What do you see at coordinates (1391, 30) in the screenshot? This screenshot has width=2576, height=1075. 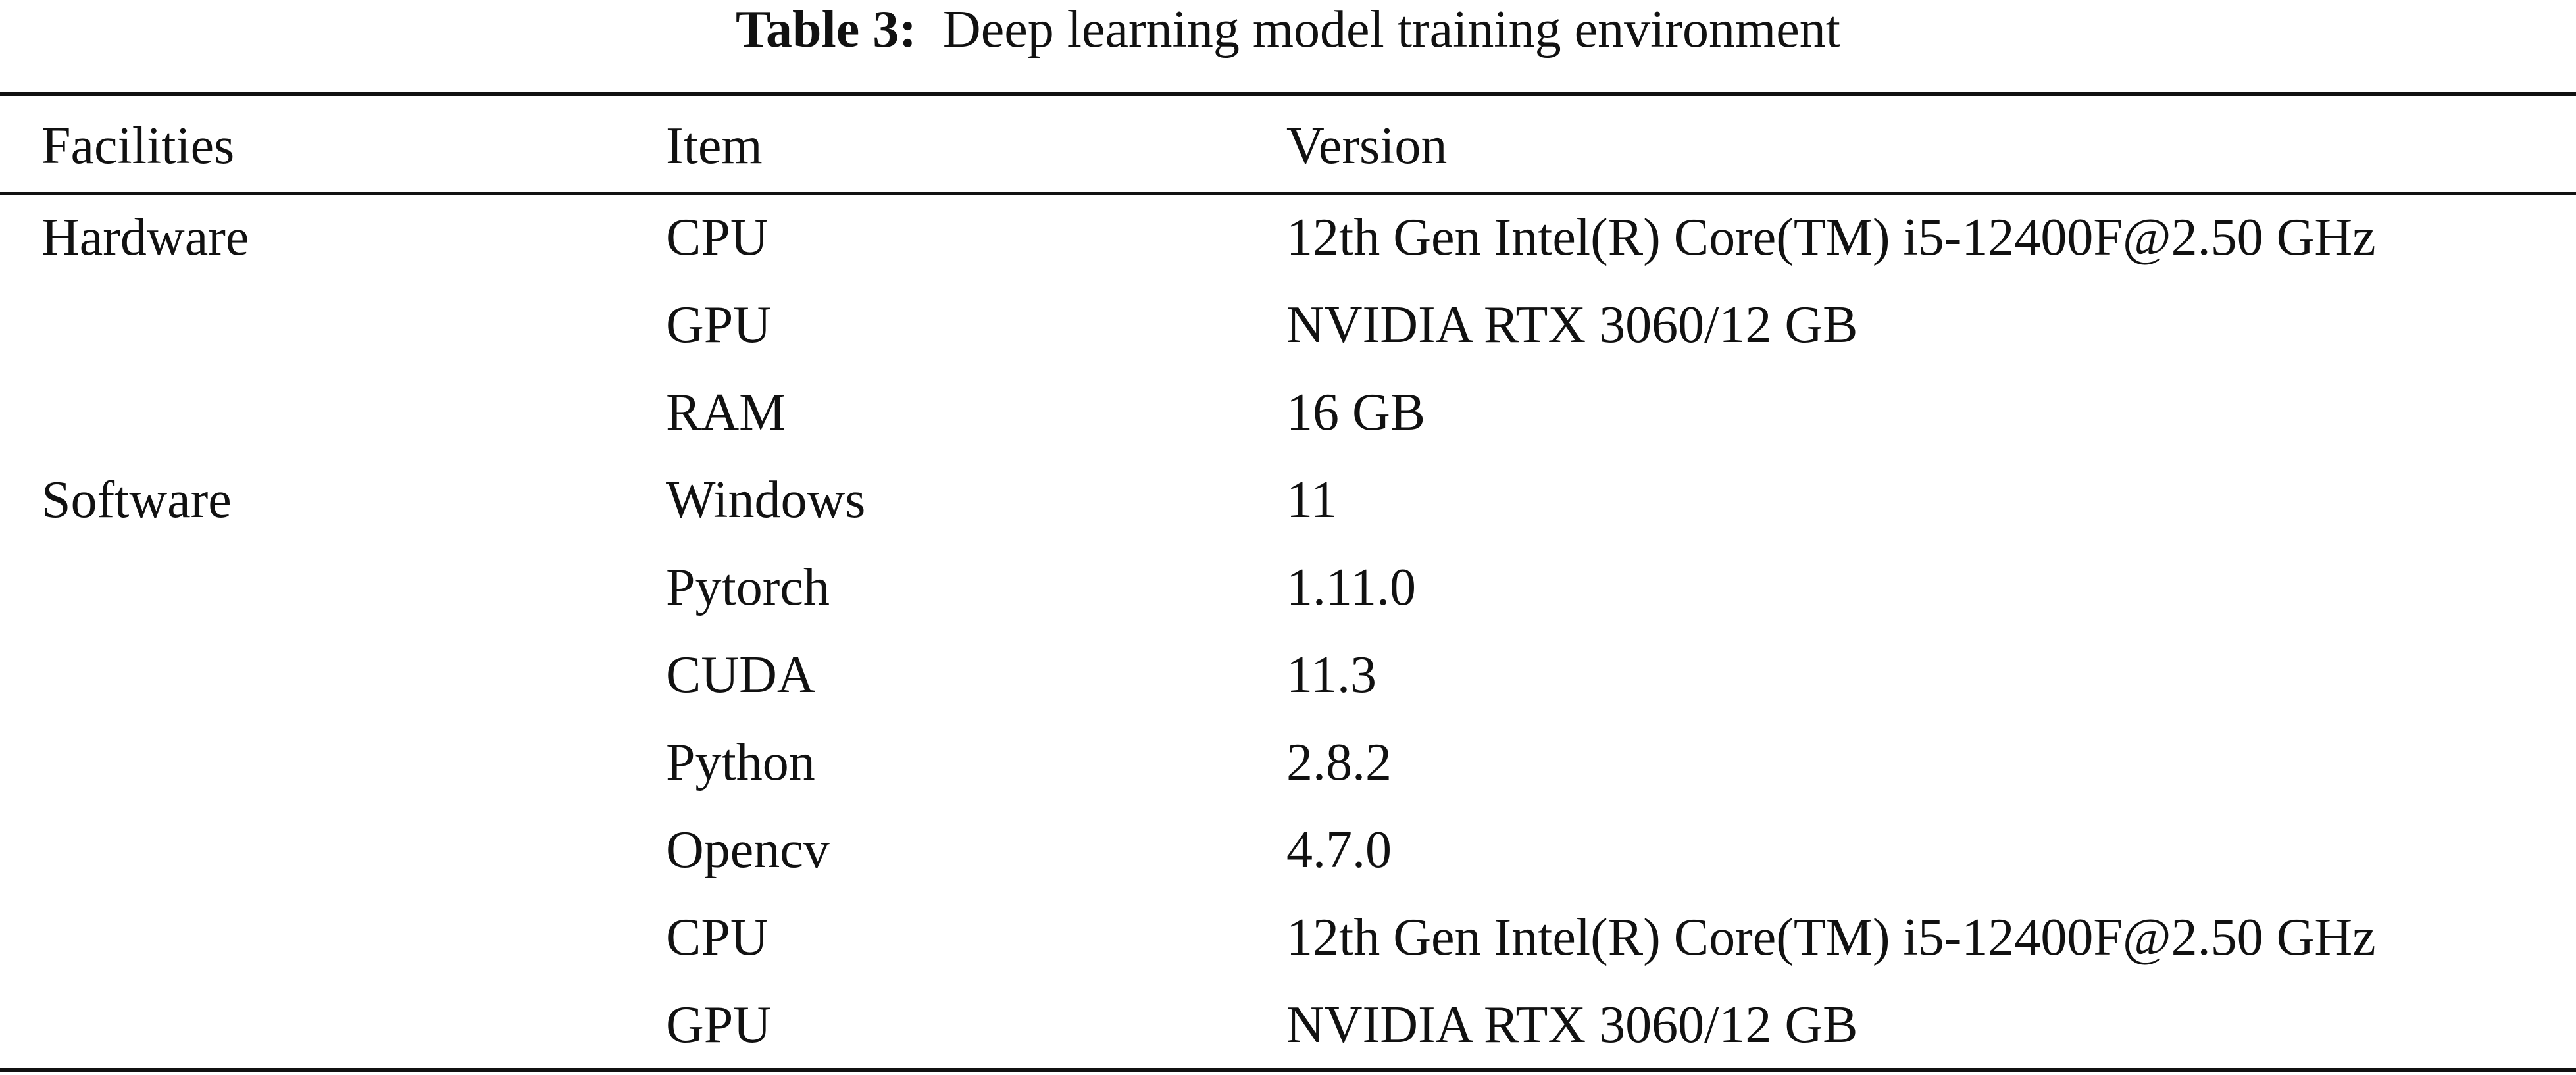 I see `table-caption-text: Deep learning model training environment` at bounding box center [1391, 30].